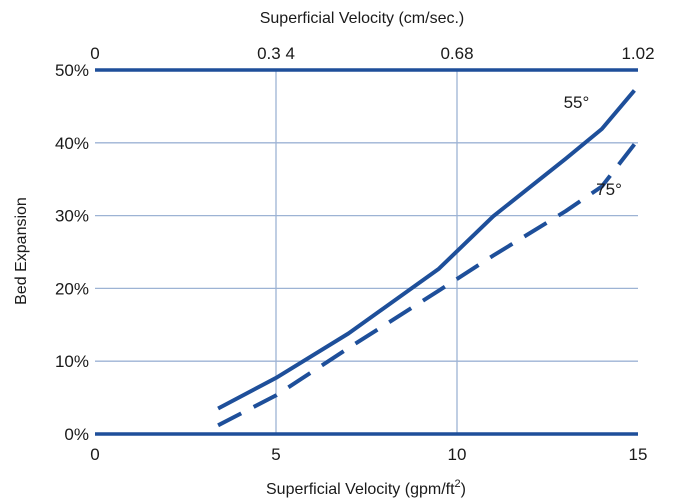 This screenshot has height=504, width=678. I want to click on x-tick-label-5: 5, so click(275, 454).